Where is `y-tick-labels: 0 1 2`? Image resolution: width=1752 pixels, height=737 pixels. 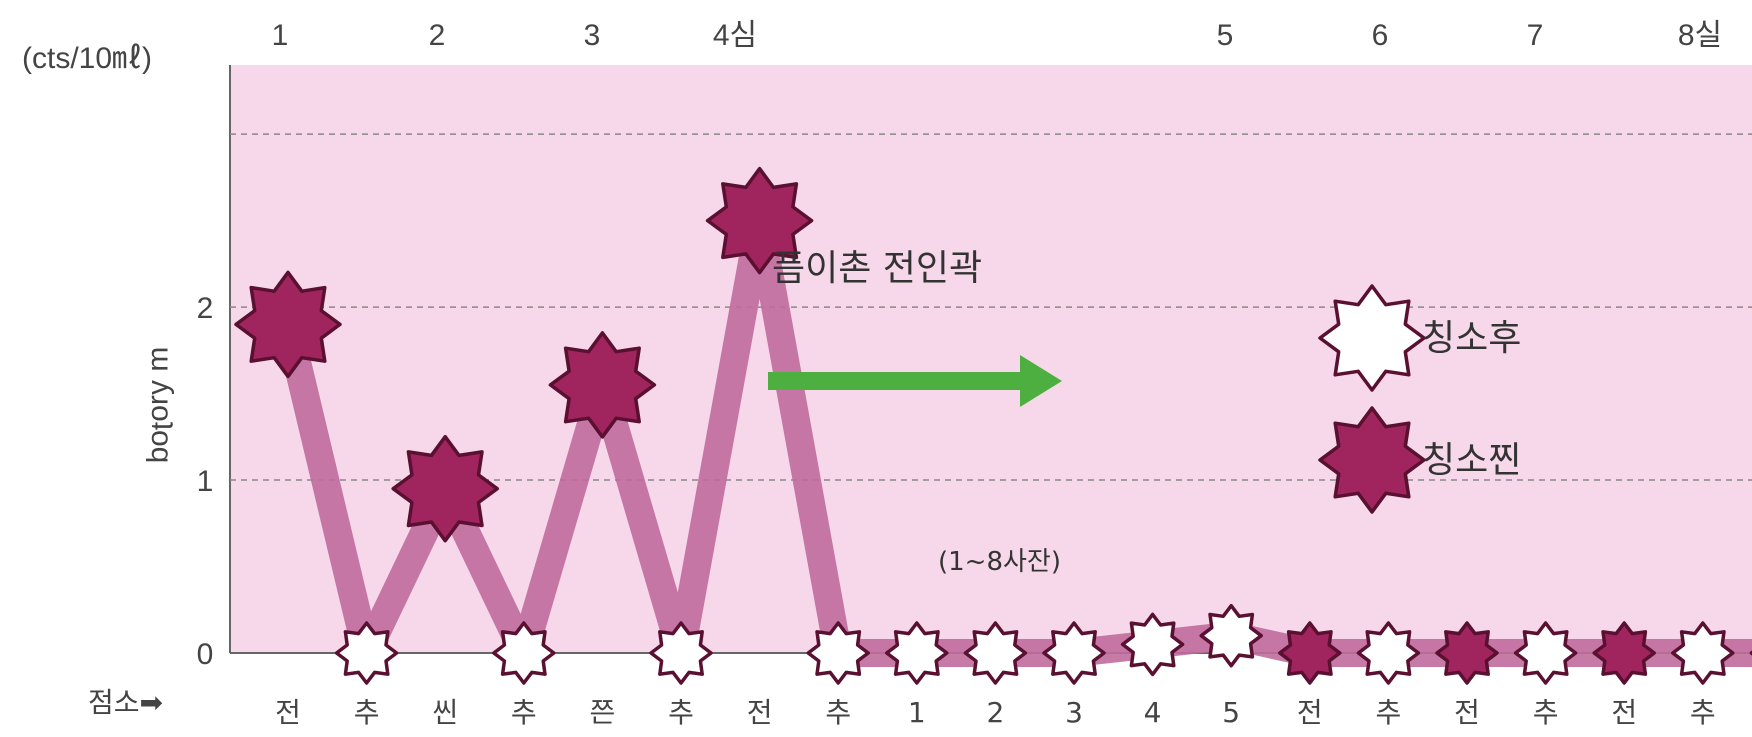
y-tick-labels: 0 1 2 is located at coordinates (205, 481).